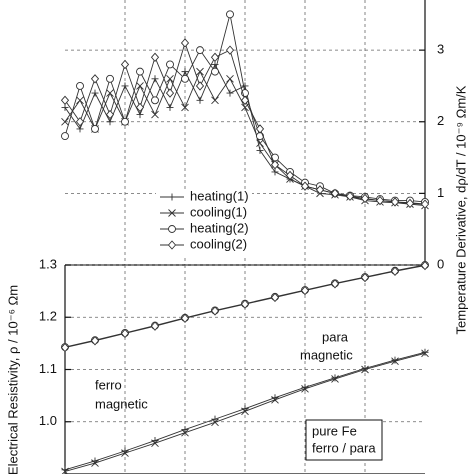 The width and height of the screenshot is (474, 474). What do you see at coordinates (108, 384) in the screenshot?
I see `annotation: ferro` at bounding box center [108, 384].